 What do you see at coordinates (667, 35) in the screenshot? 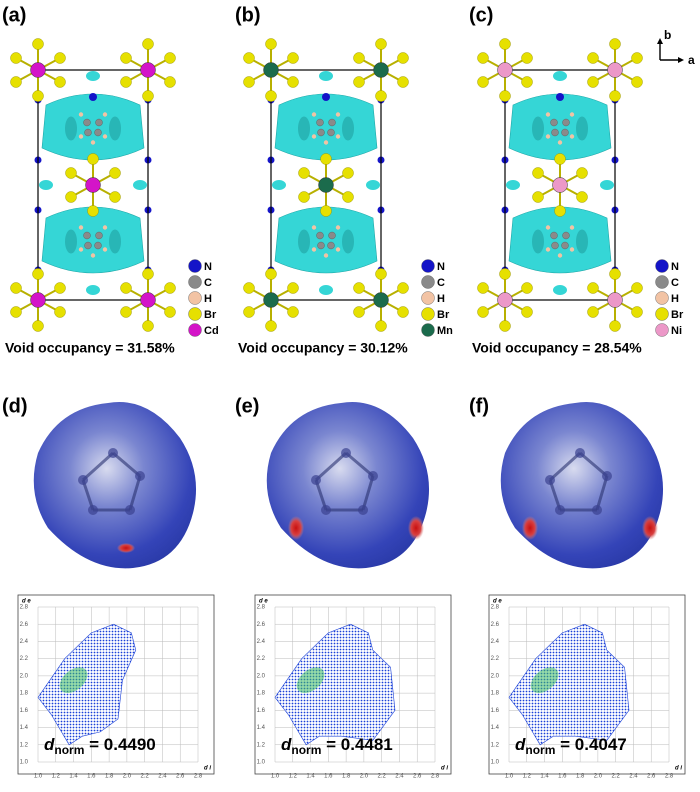
I see `axis-label: b` at bounding box center [667, 35].